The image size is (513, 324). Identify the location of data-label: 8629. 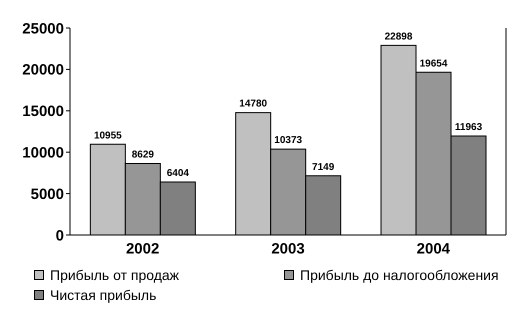
(143, 155).